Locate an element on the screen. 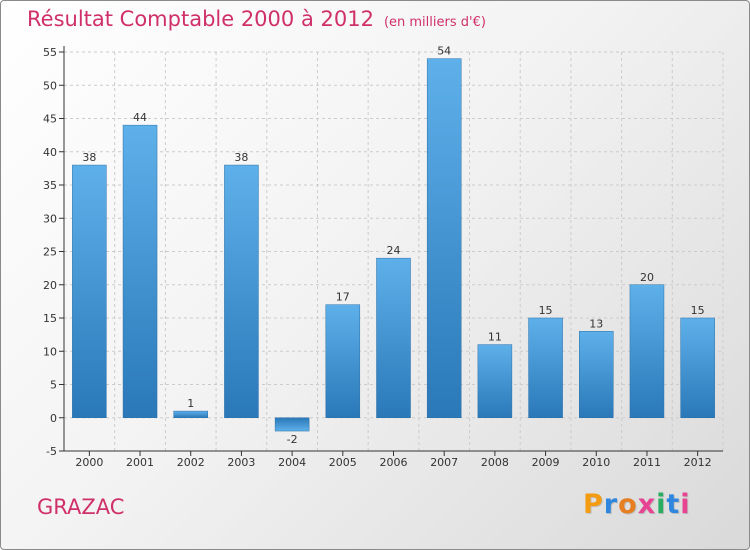  x-tick-label-2009: 2009 is located at coordinates (546, 462).